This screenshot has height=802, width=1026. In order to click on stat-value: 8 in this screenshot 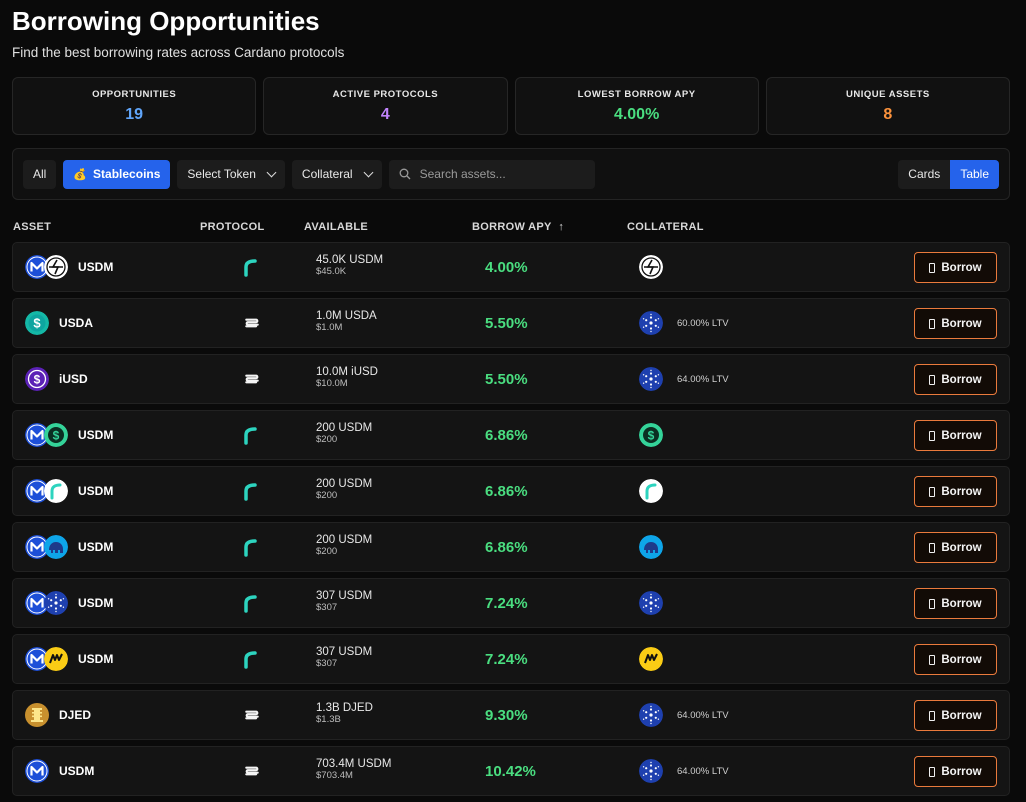, I will do `click(888, 114)`.